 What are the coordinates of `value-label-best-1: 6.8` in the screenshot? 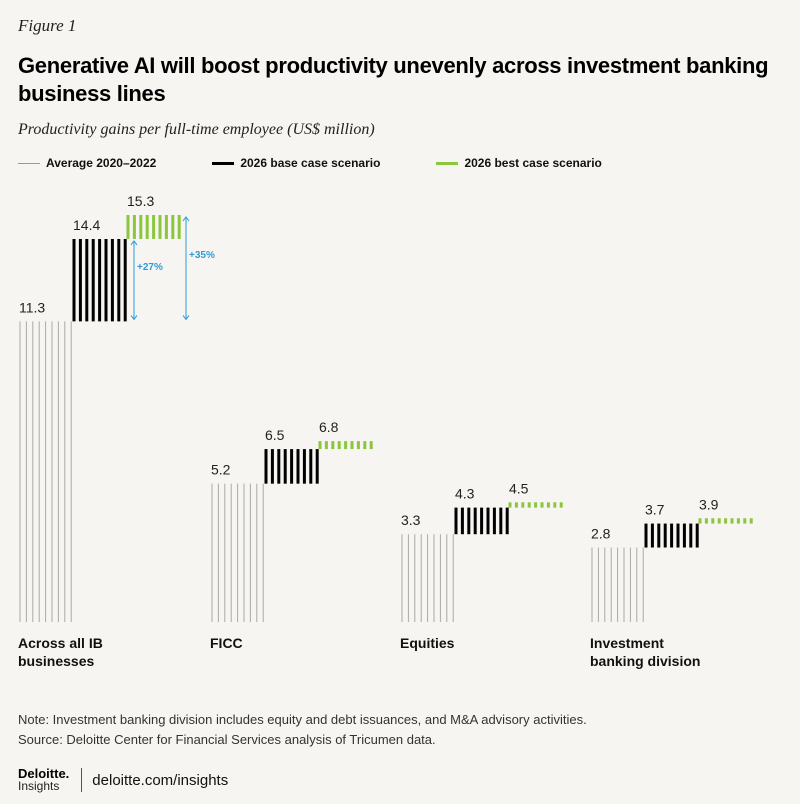 It's located at (329, 427).